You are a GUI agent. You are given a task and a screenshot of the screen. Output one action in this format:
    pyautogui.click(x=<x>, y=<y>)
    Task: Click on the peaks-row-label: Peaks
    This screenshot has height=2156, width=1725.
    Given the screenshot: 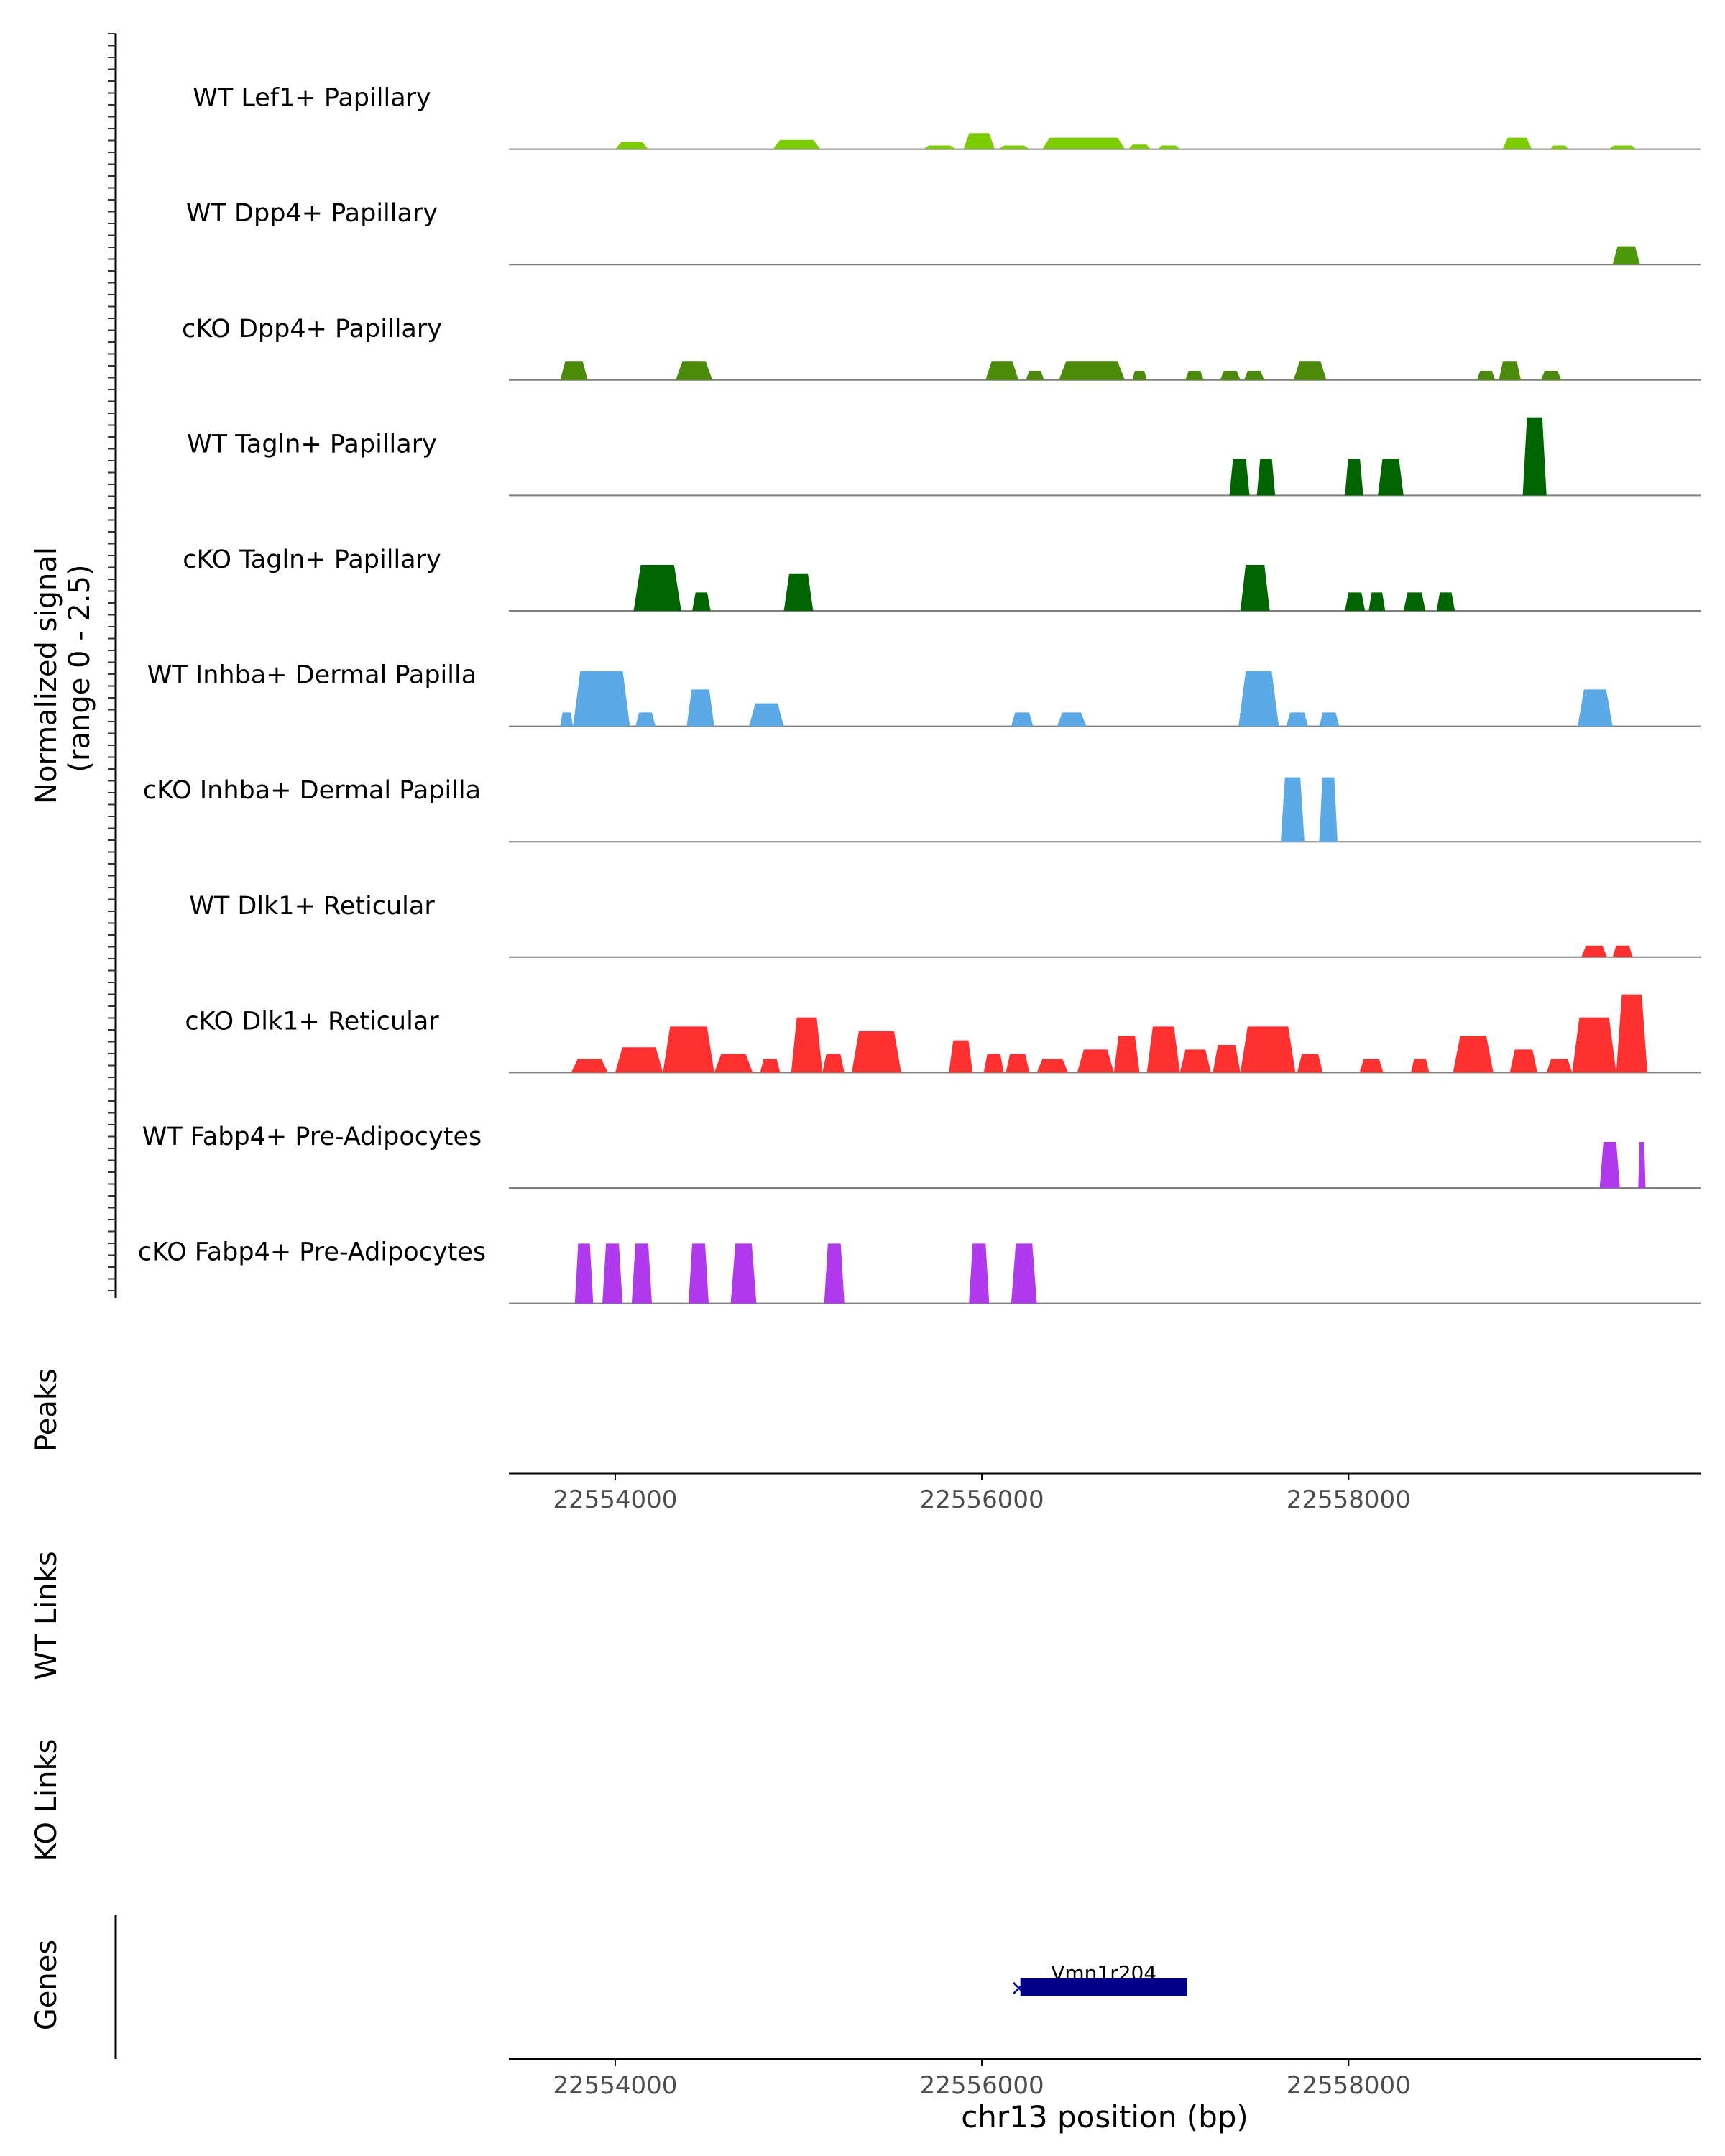 What is the action you would take?
    pyautogui.click(x=46, y=1410)
    